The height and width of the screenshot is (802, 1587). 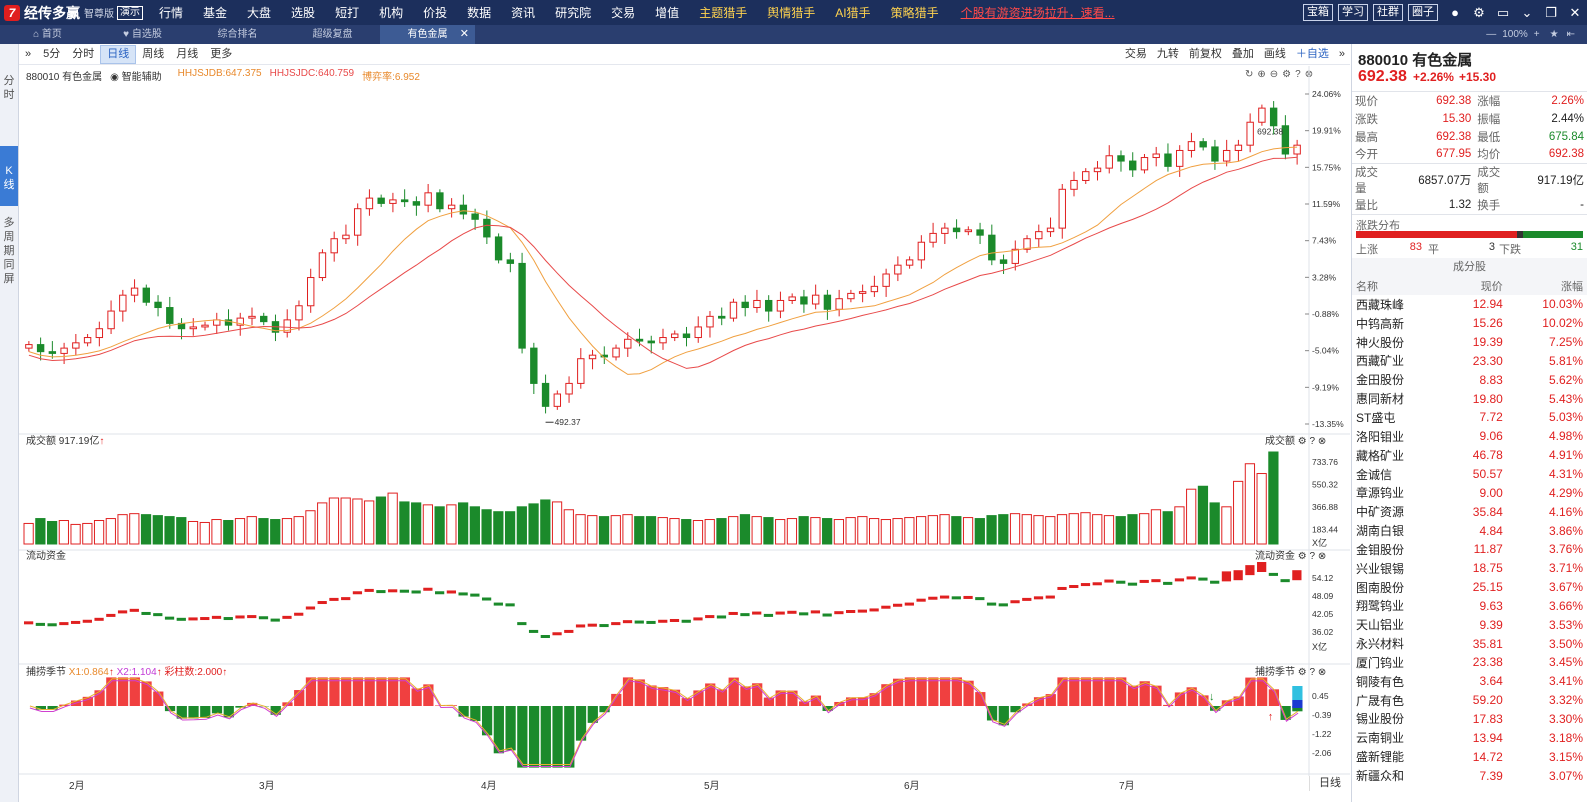 What do you see at coordinates (1423, 12) in the screenshot?
I see `circle-button: 圈子` at bounding box center [1423, 12].